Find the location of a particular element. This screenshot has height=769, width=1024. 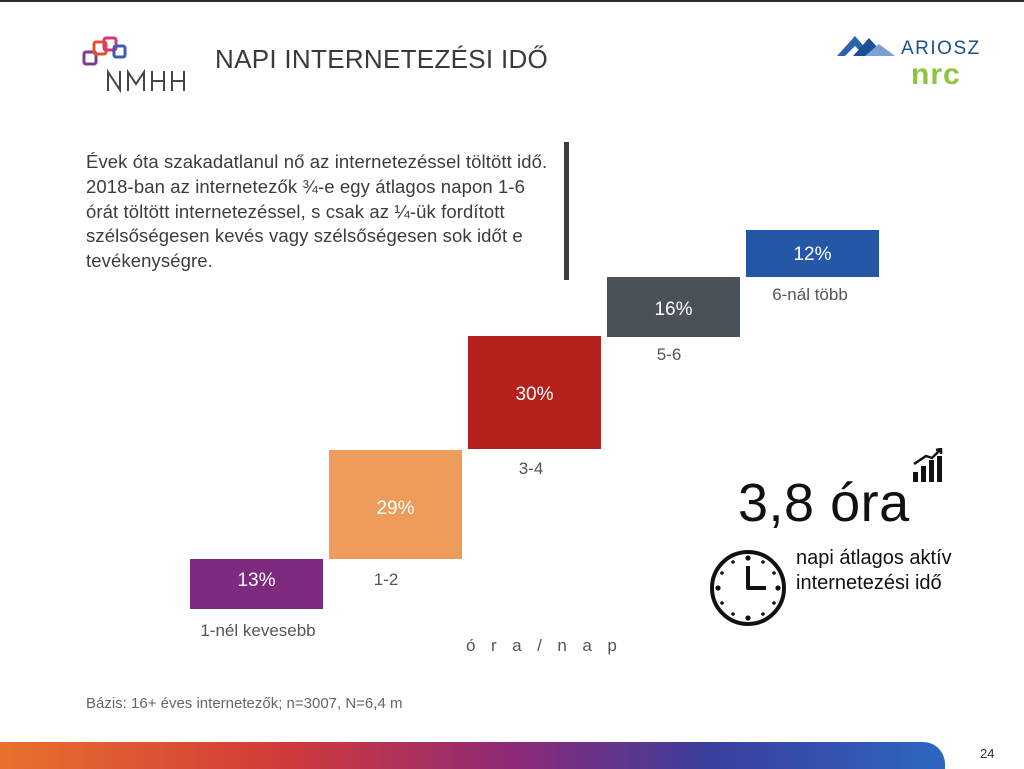

top-rule is located at coordinates (512, 1).